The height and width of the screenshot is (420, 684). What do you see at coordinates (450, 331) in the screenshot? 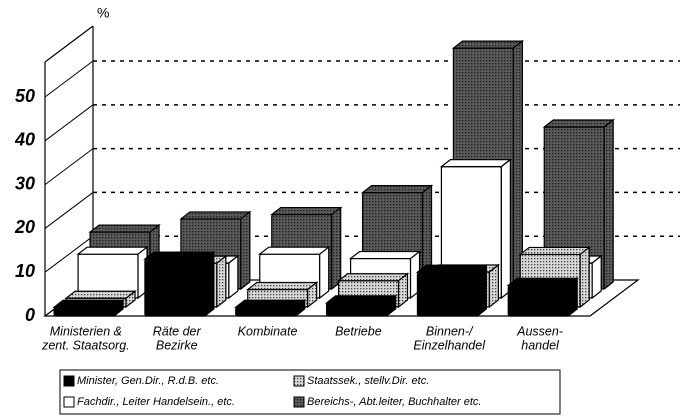
I see `x-tick-label: Binnen-/` at bounding box center [450, 331].